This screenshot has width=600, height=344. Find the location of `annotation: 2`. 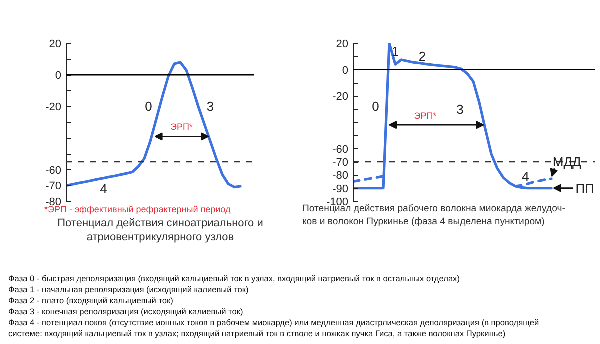

annotation: 2 is located at coordinates (422, 56).